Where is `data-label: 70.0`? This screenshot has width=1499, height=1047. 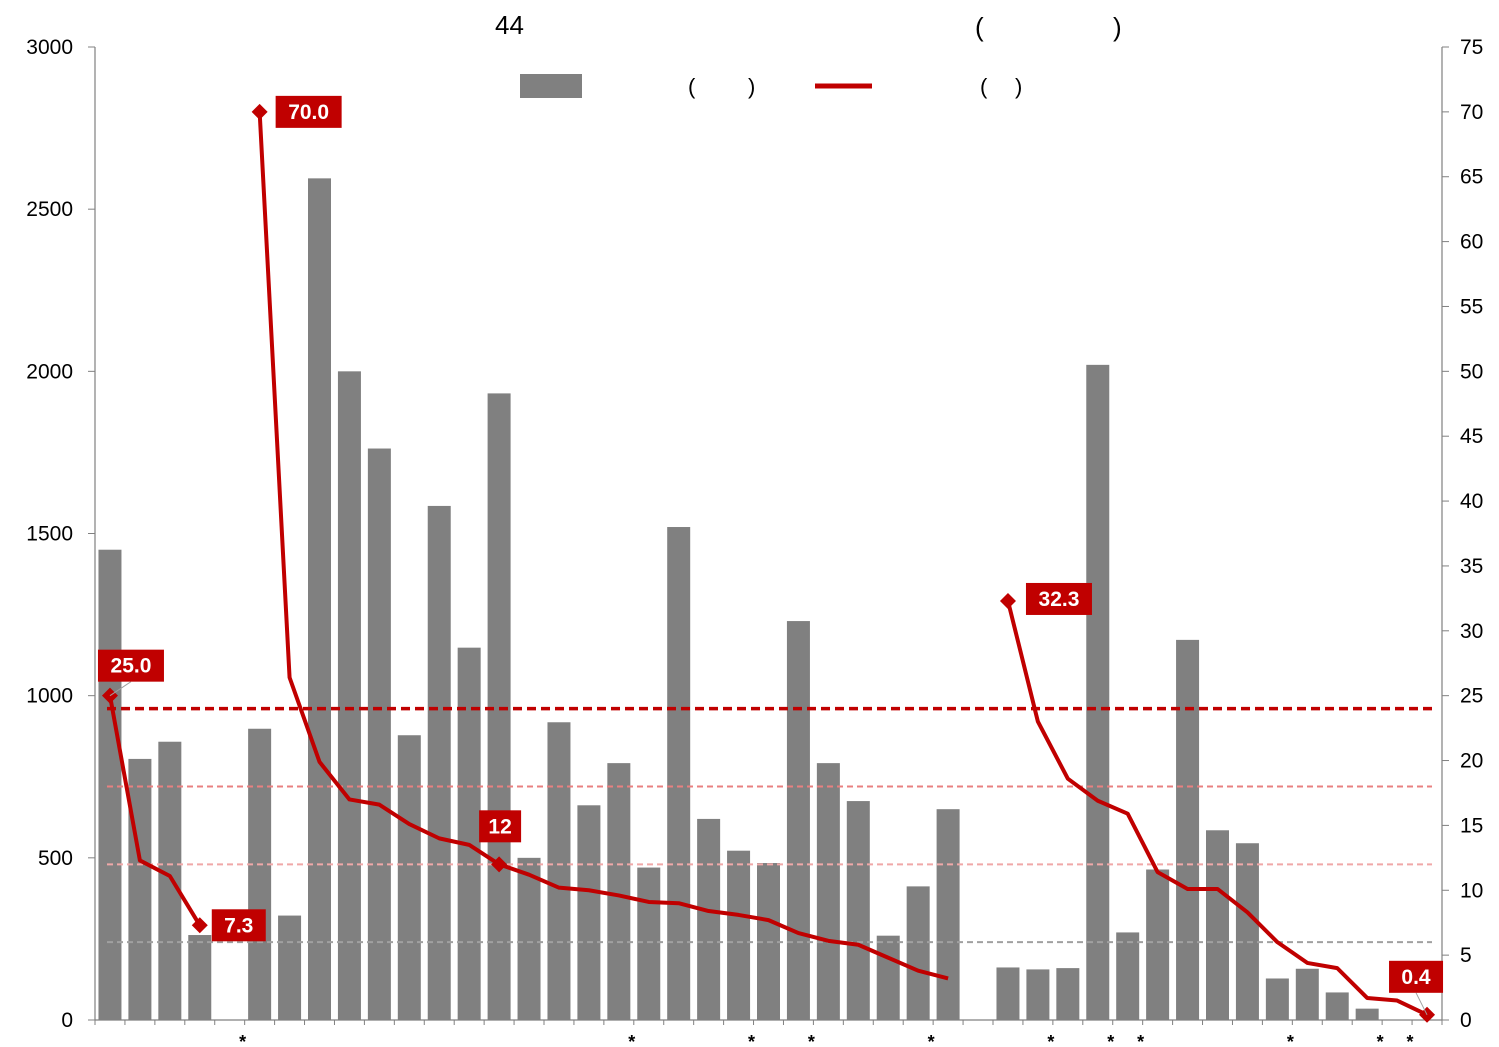
data-label: 70.0 is located at coordinates (308, 112).